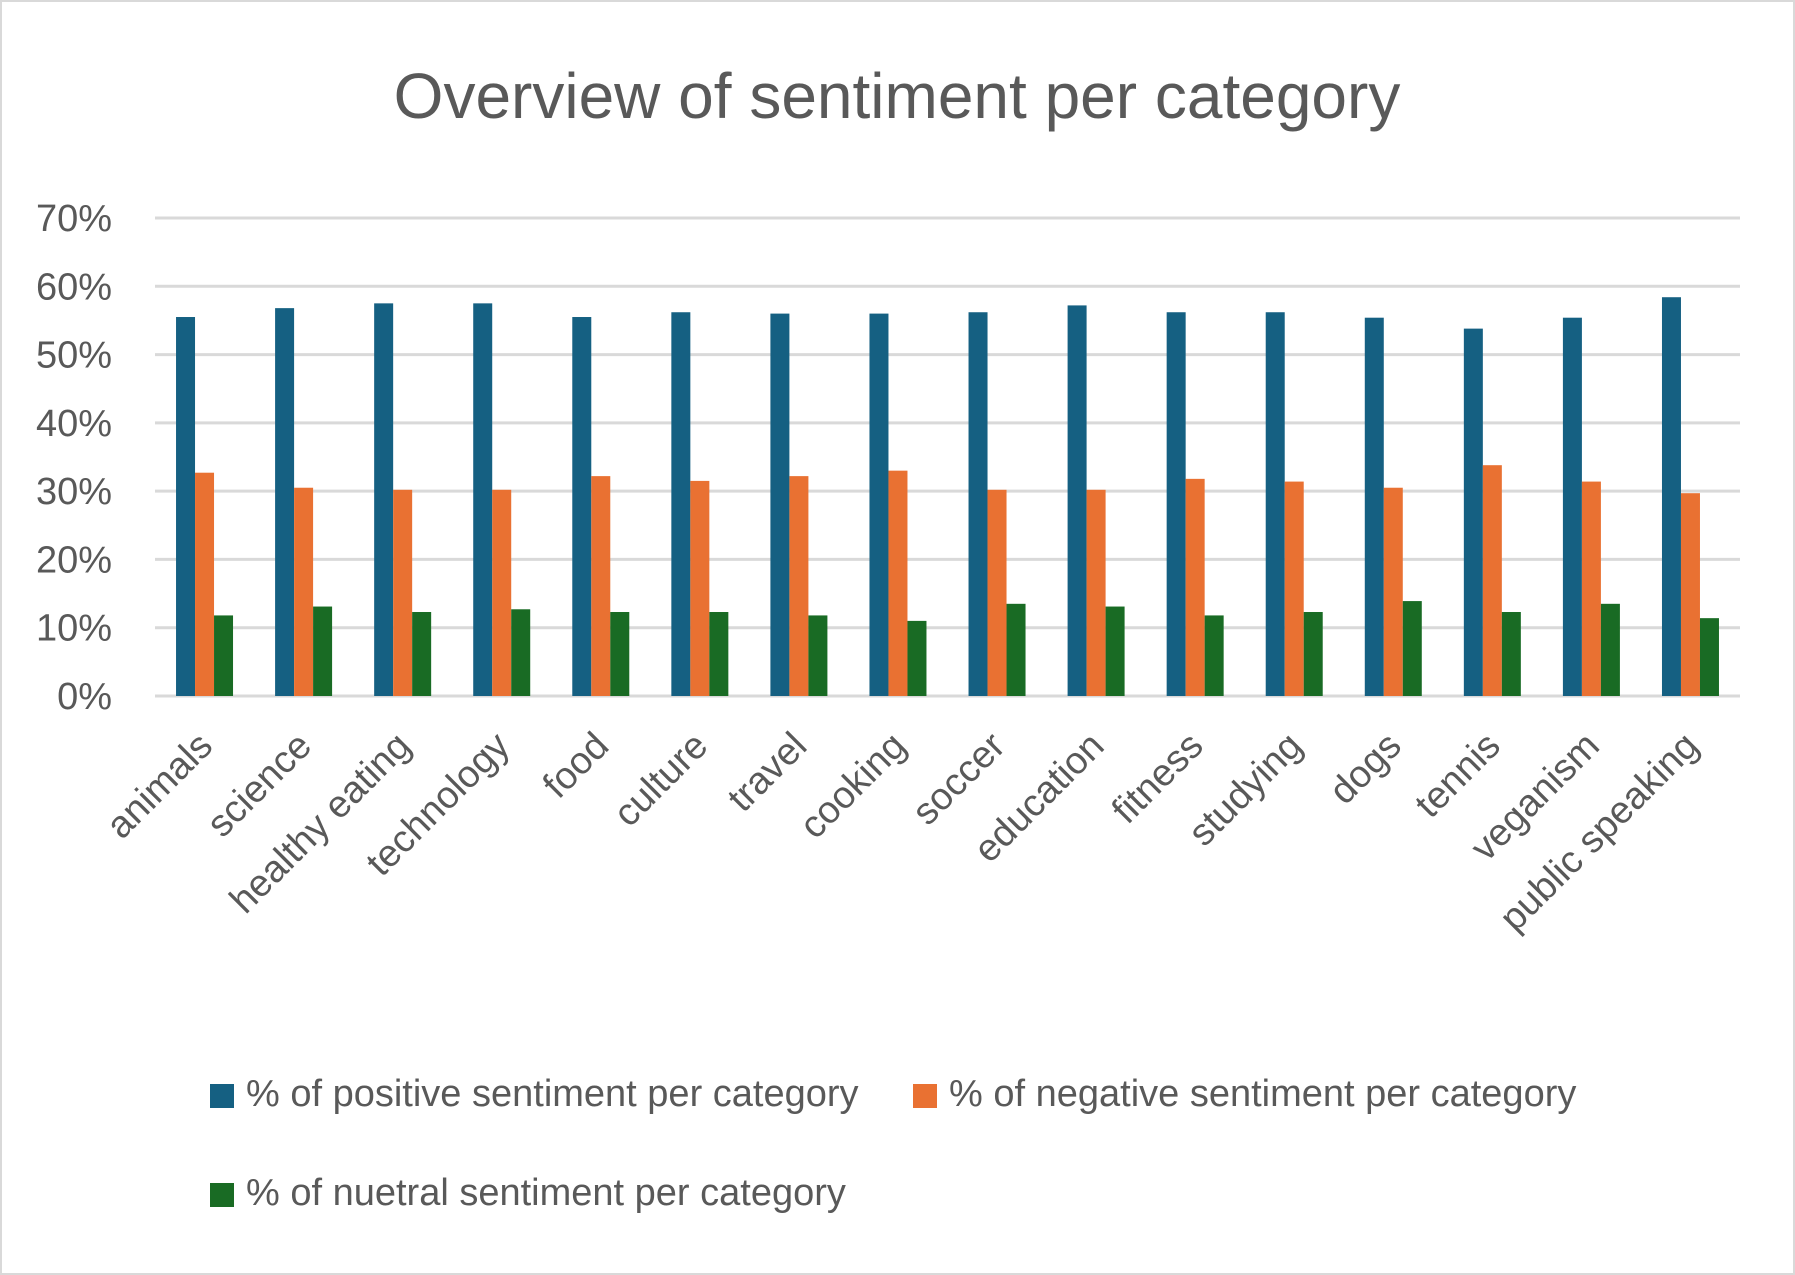 This screenshot has width=1795, height=1275. What do you see at coordinates (74, 356) in the screenshot?
I see `y-tick-label: 50%` at bounding box center [74, 356].